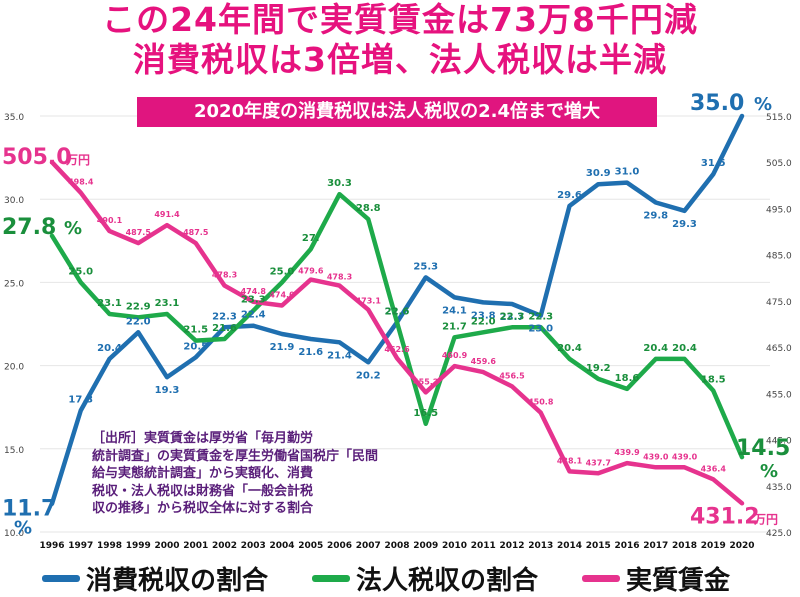 The height and width of the screenshot is (597, 800). What do you see at coordinates (203, 491) in the screenshot?
I see `source-note-line: 税収・法人税収は財務省「一般会計税` at bounding box center [203, 491].